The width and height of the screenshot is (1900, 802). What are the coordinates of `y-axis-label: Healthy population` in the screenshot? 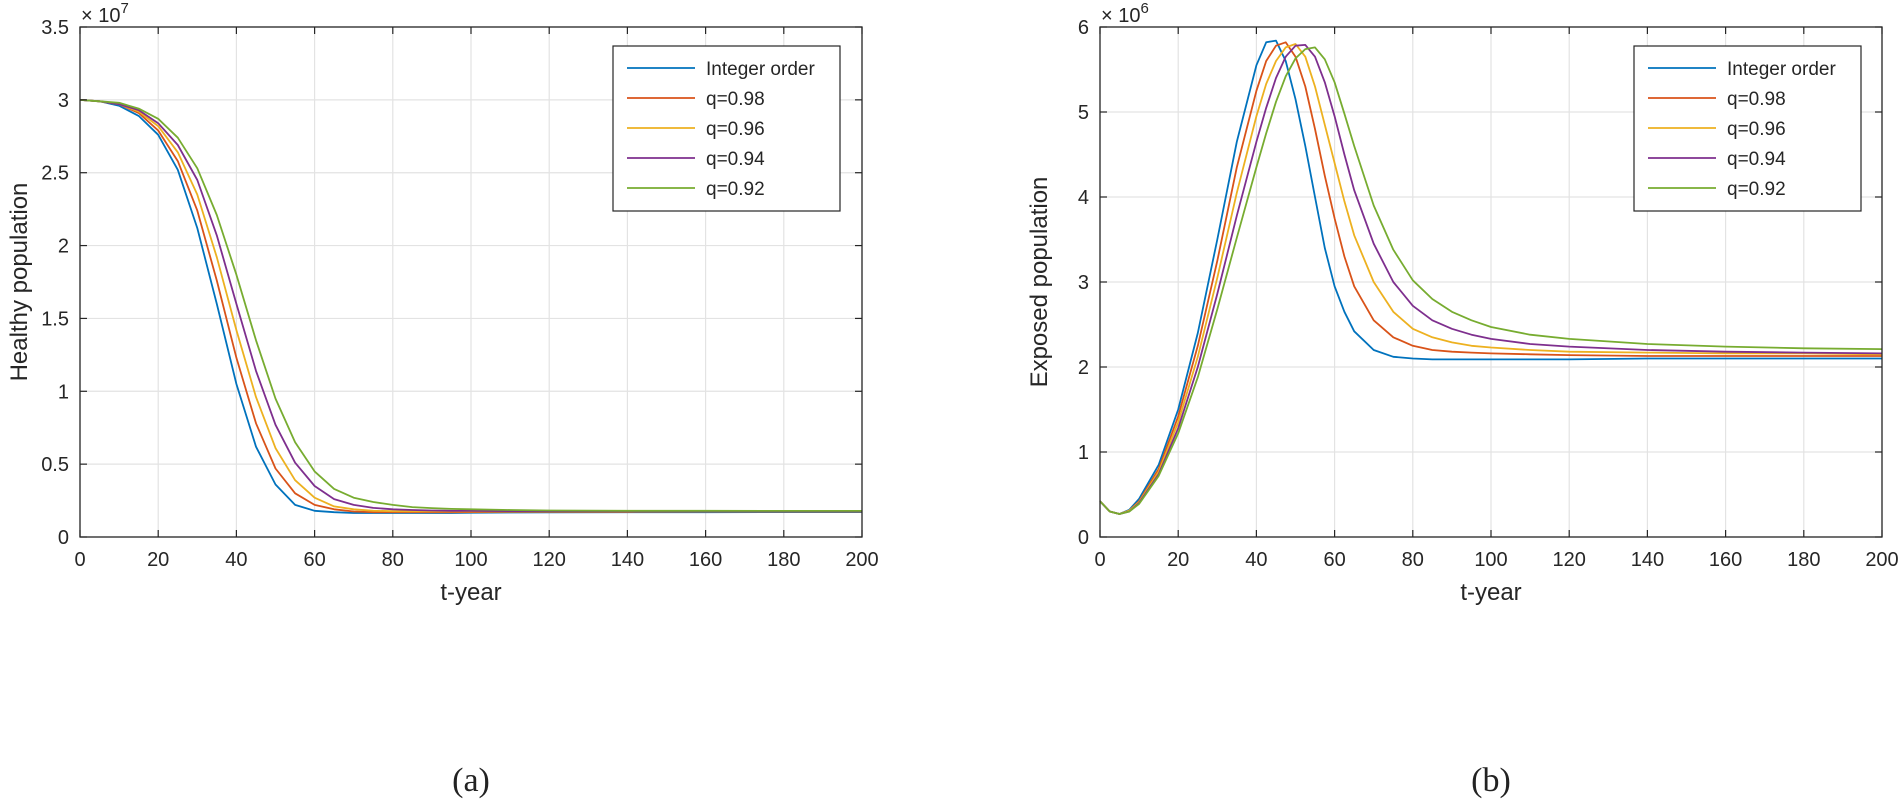 It's located at (19, 282).